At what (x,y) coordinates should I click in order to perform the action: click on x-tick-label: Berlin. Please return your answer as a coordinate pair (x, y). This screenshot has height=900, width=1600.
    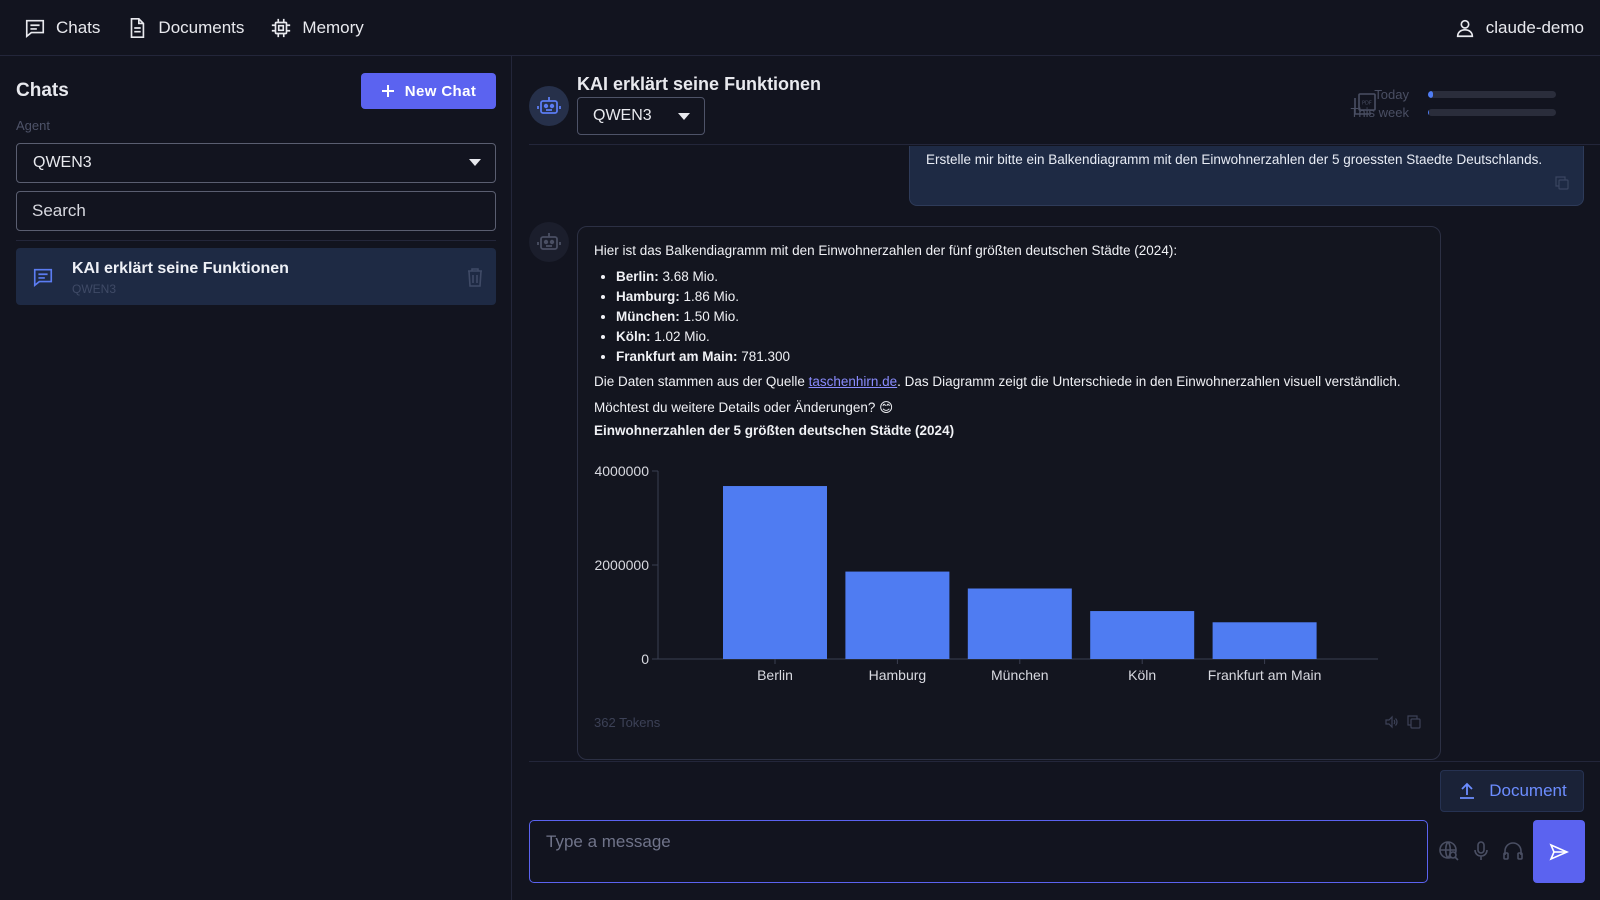
    Looking at the image, I should click on (775, 675).